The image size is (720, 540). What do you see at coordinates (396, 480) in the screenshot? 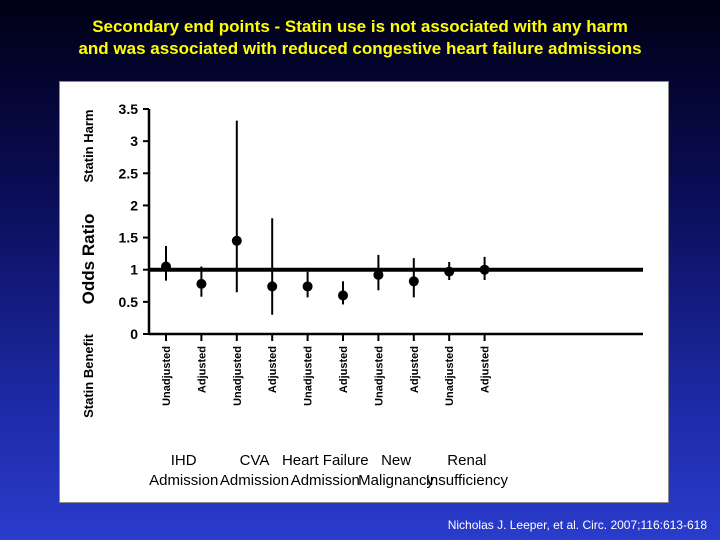
I see `group-label-line-2: Malignancy` at bounding box center [396, 480].